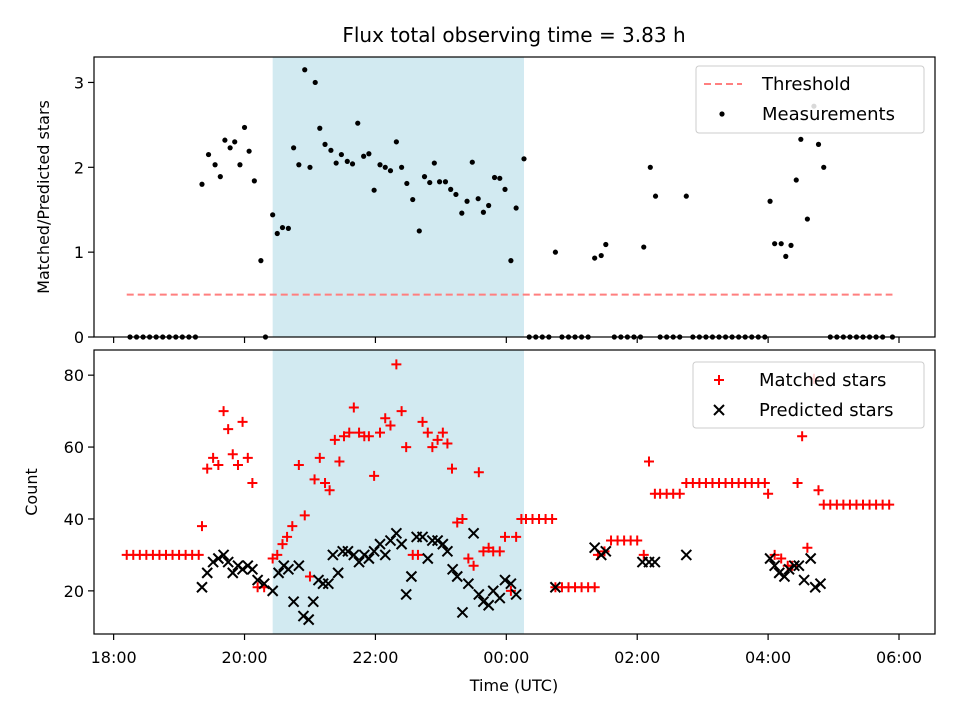 This screenshot has height=720, width=960. What do you see at coordinates (822, 380) in the screenshot?
I see `legend-label: Matched stars` at bounding box center [822, 380].